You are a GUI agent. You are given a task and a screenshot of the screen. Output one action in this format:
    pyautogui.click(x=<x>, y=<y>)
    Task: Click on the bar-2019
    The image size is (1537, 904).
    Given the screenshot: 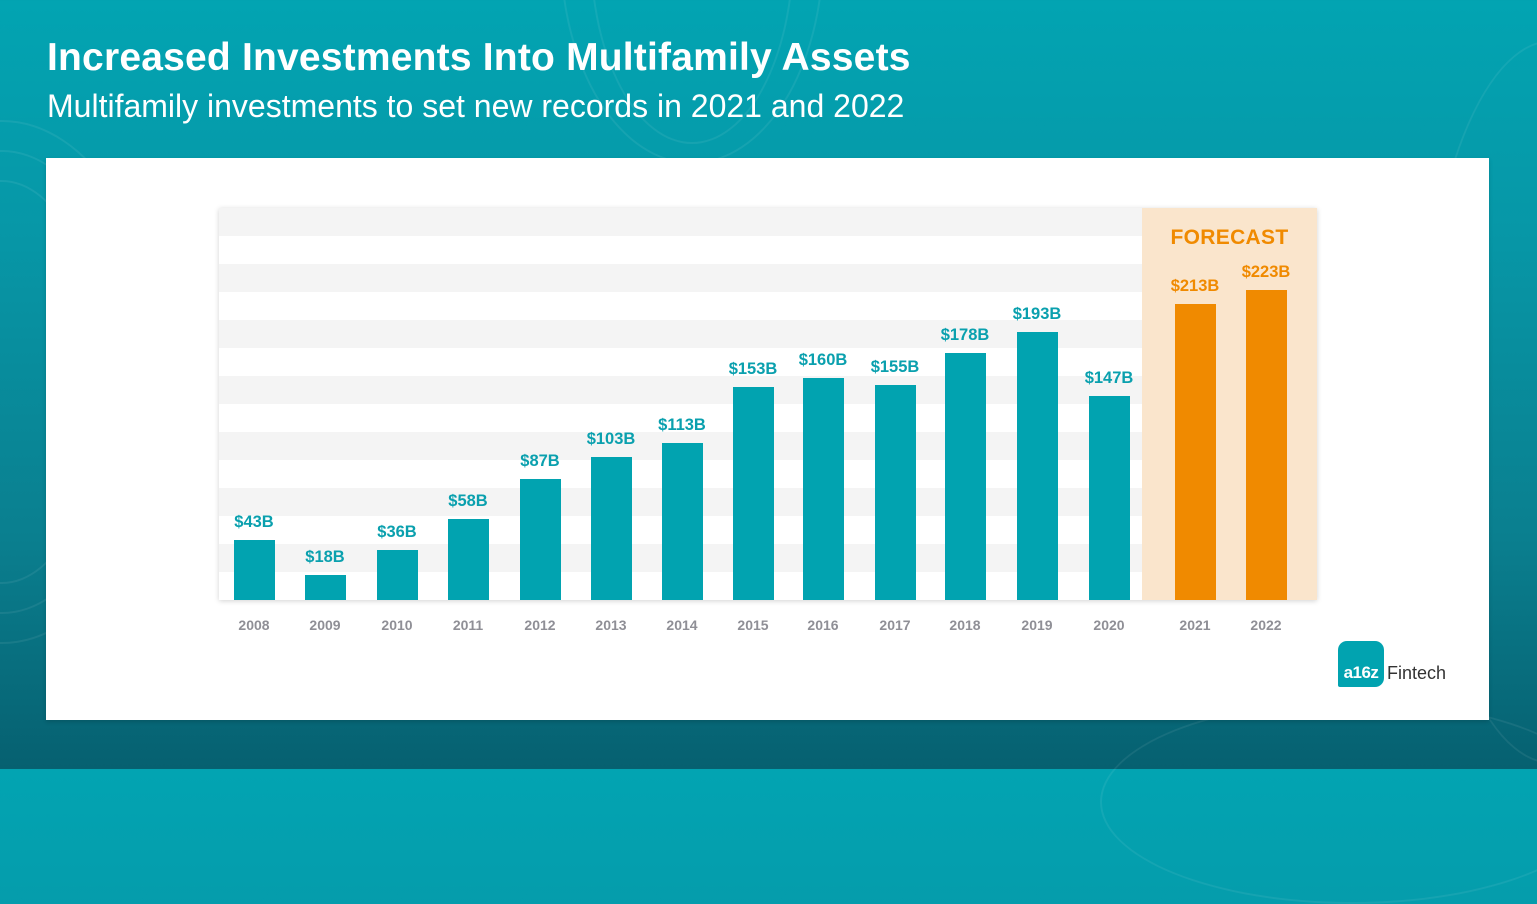 What is the action you would take?
    pyautogui.click(x=1037, y=466)
    